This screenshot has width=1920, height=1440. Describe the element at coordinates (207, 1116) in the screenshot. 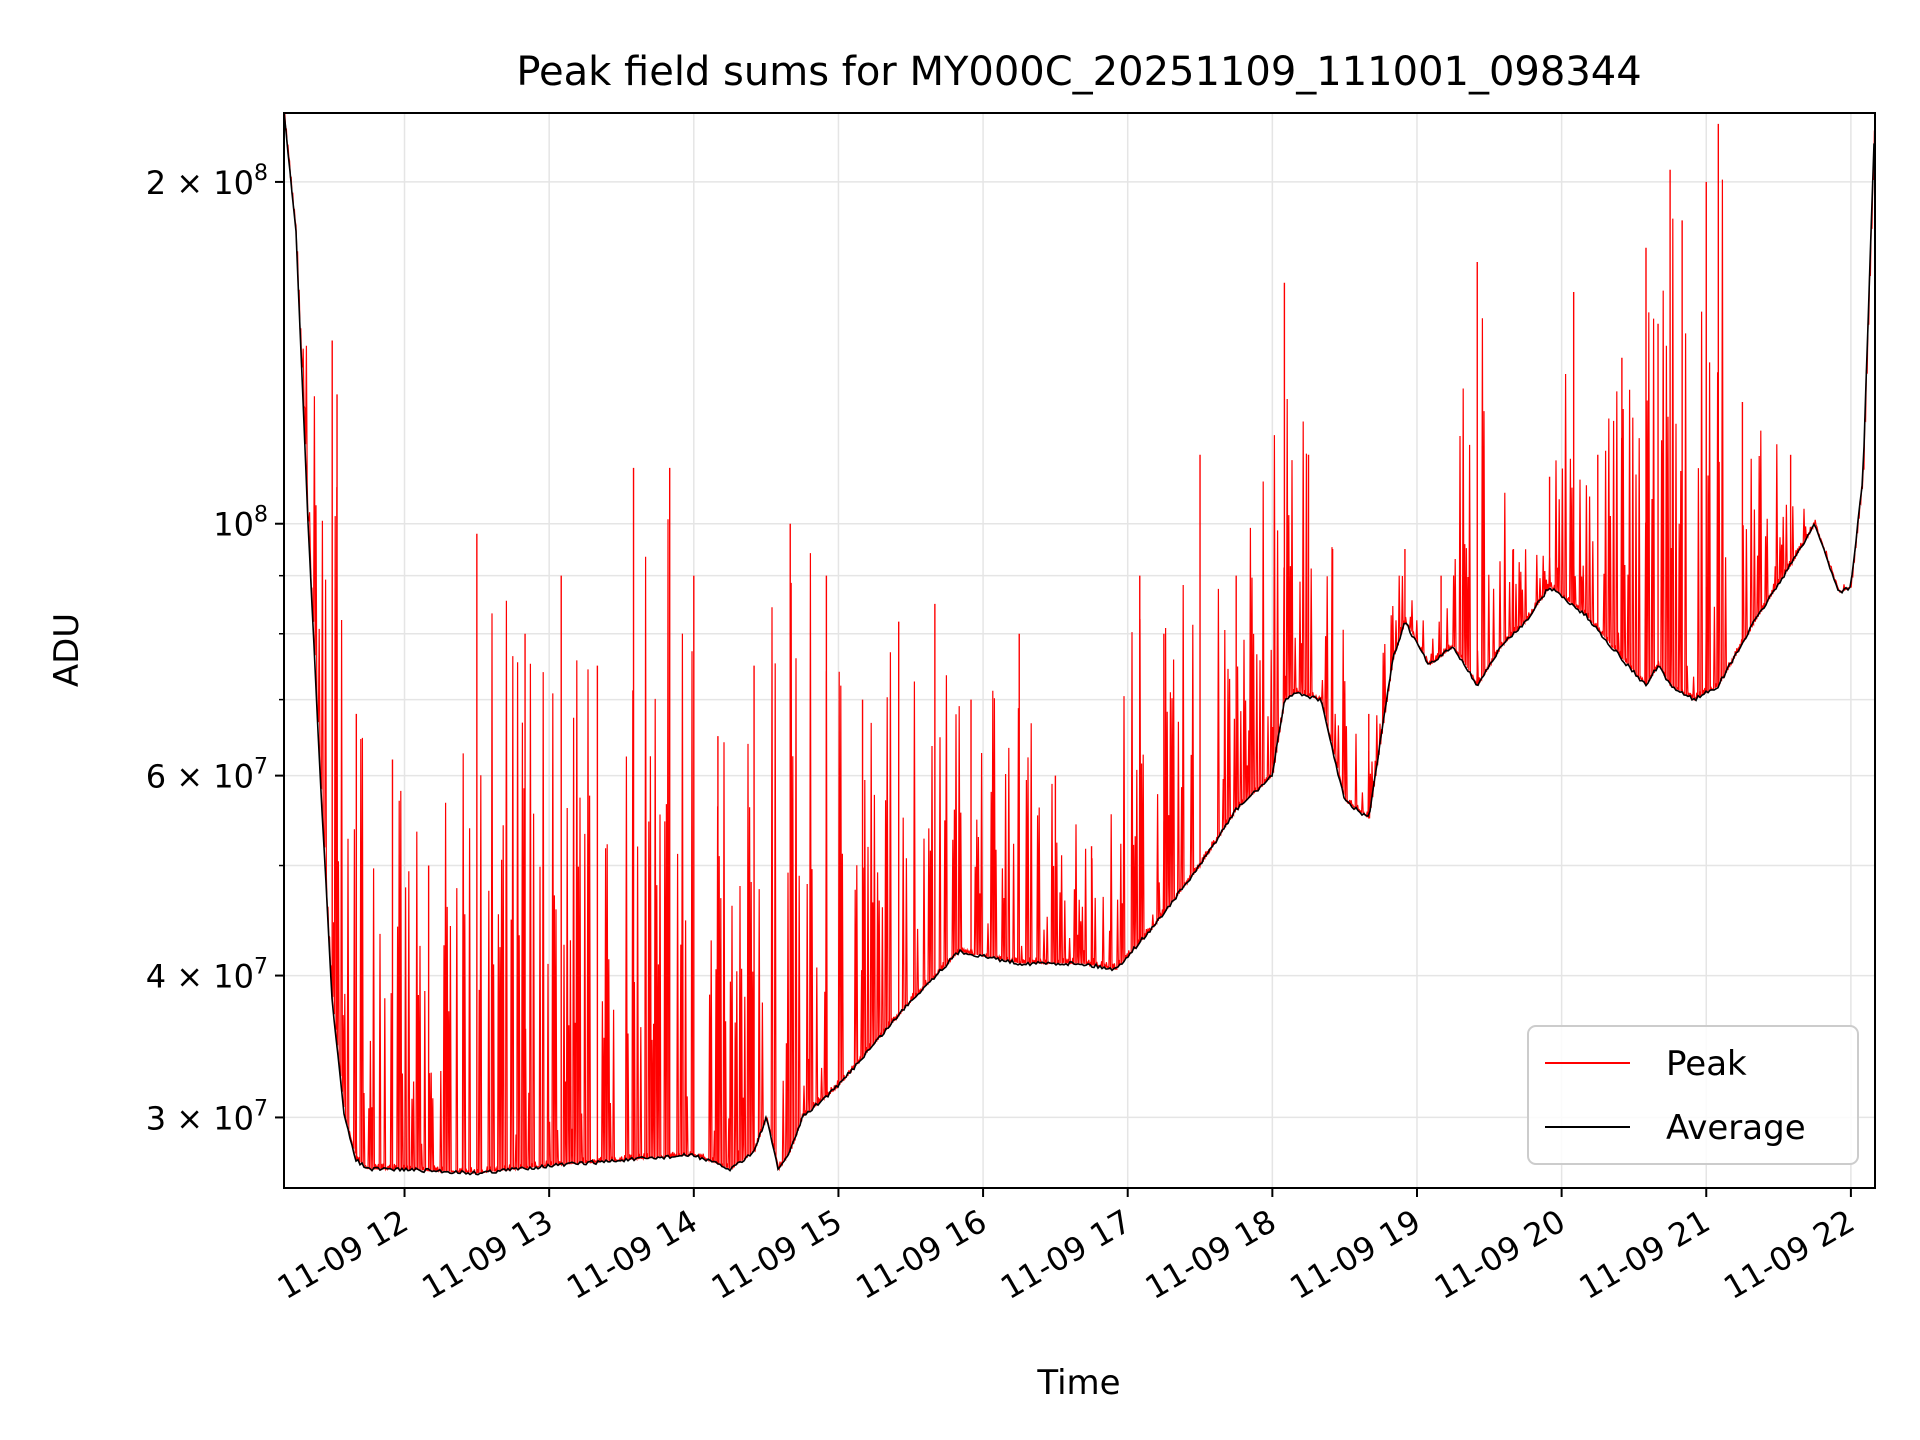

I see `y-tick-label: 3 × 107` at that location.